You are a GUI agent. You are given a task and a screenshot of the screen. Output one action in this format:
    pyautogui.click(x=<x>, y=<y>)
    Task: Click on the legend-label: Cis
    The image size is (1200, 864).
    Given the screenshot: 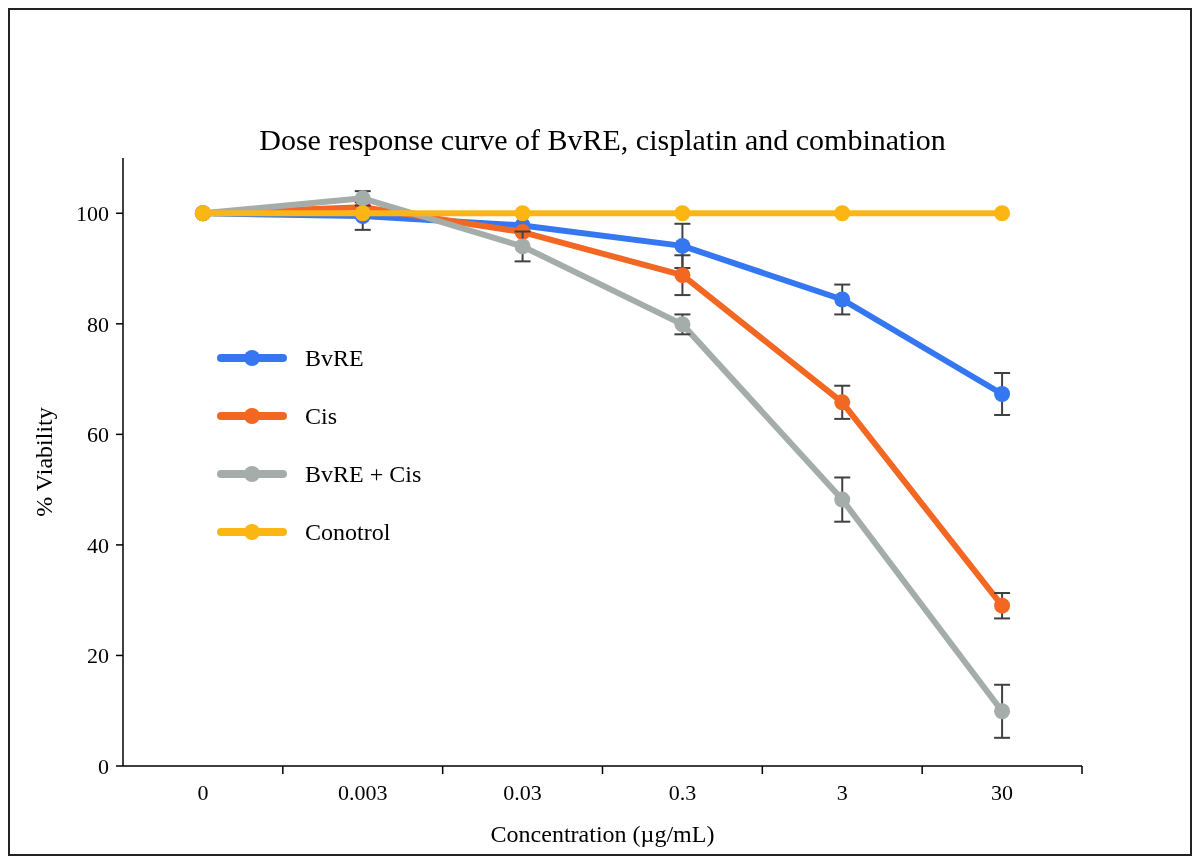 What is the action you would take?
    pyautogui.click(x=321, y=416)
    